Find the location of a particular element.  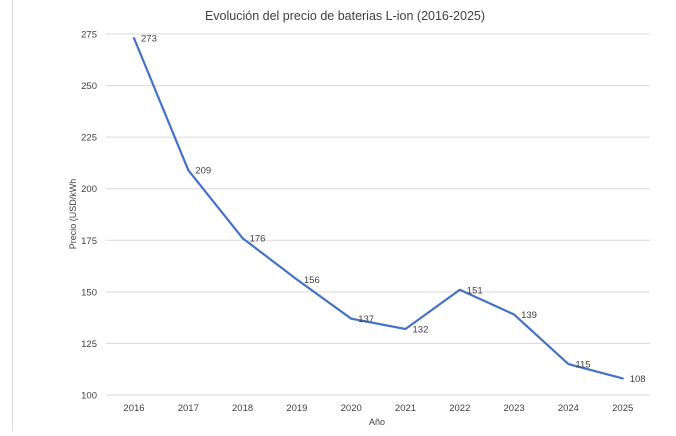

data-label: 115 is located at coordinates (582, 365).